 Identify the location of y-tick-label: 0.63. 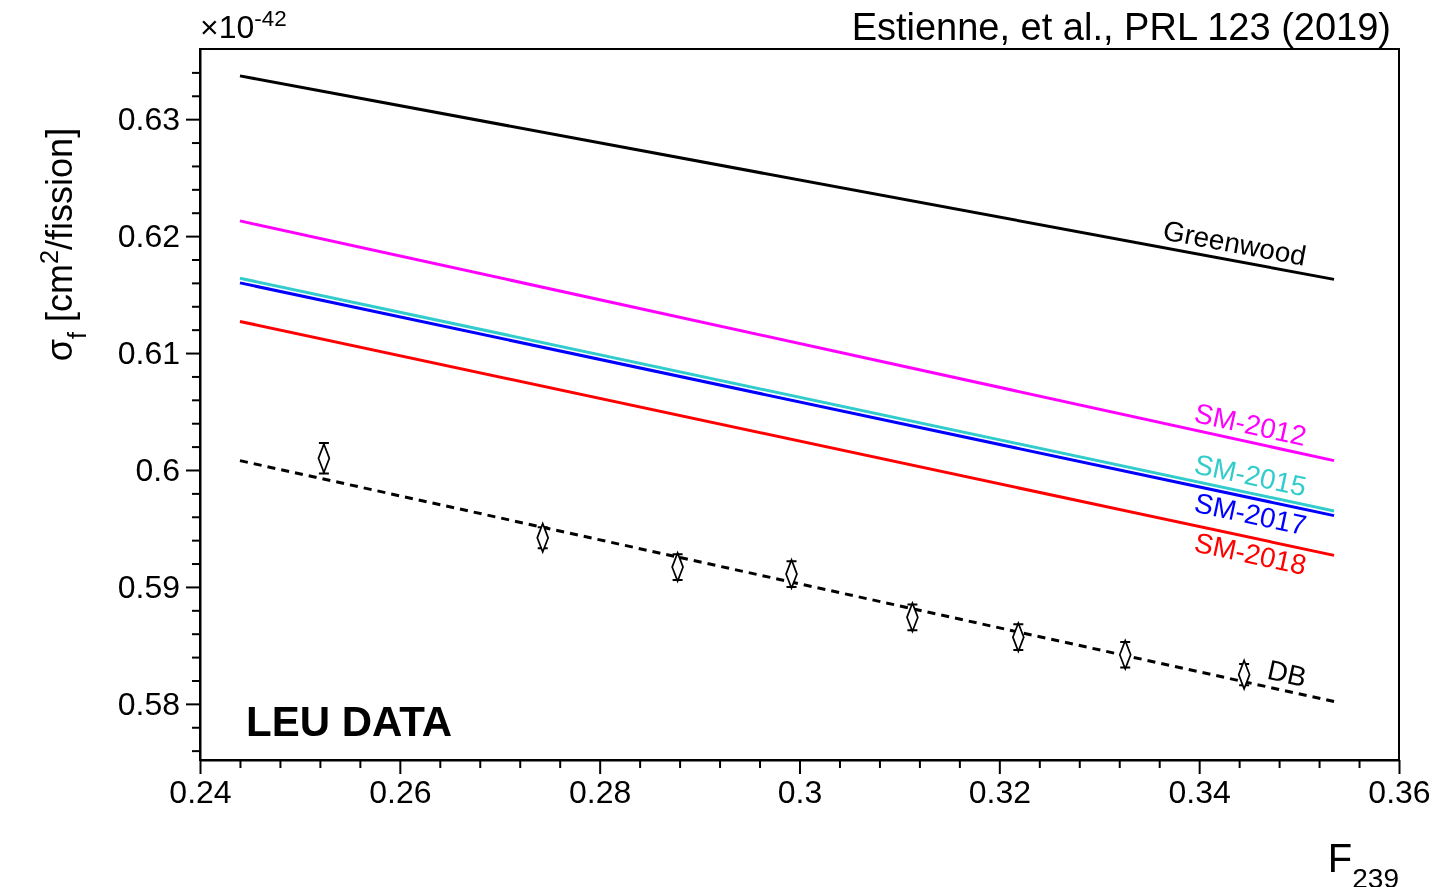
(148, 118).